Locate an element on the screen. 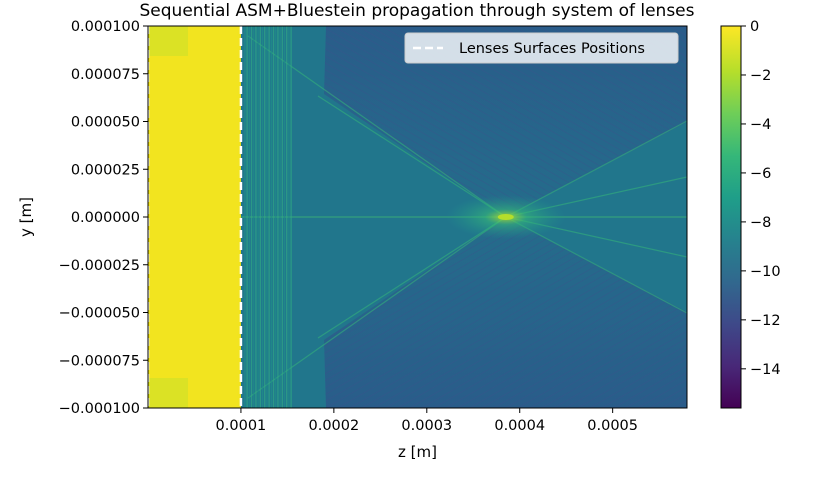 This screenshot has height=480, width=840. y-tick-label-2: 0.000050 is located at coordinates (105, 123).